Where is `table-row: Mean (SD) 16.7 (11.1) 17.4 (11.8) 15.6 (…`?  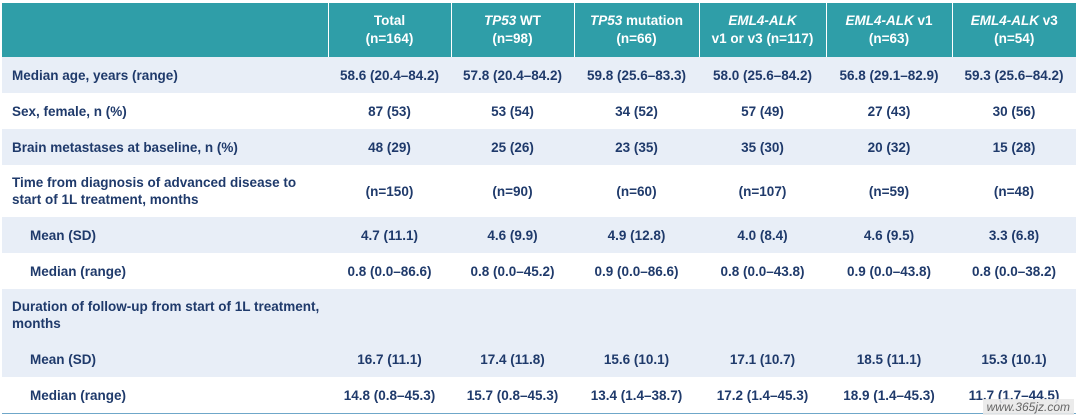
table-row: Mean (SD) 16.7 (11.1) 17.4 (11.8) 15.6 (… is located at coordinates (539, 359).